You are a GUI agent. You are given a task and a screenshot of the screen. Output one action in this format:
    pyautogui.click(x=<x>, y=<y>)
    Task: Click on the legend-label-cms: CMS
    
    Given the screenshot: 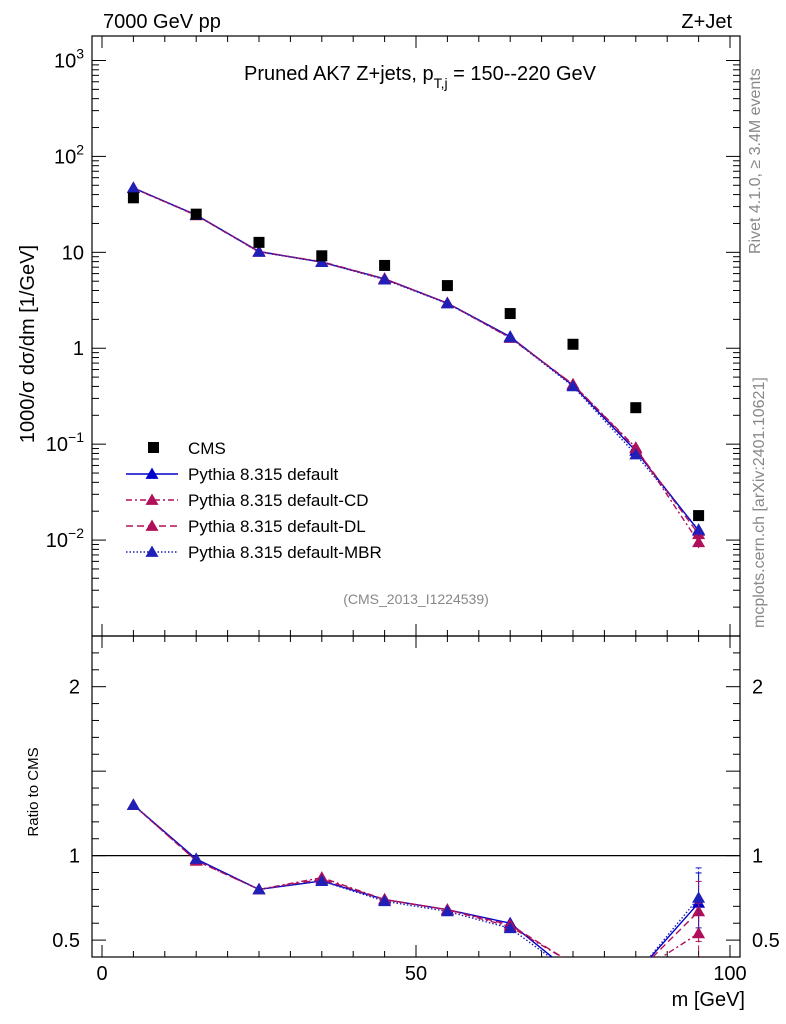 What is the action you would take?
    pyautogui.click(x=207, y=448)
    